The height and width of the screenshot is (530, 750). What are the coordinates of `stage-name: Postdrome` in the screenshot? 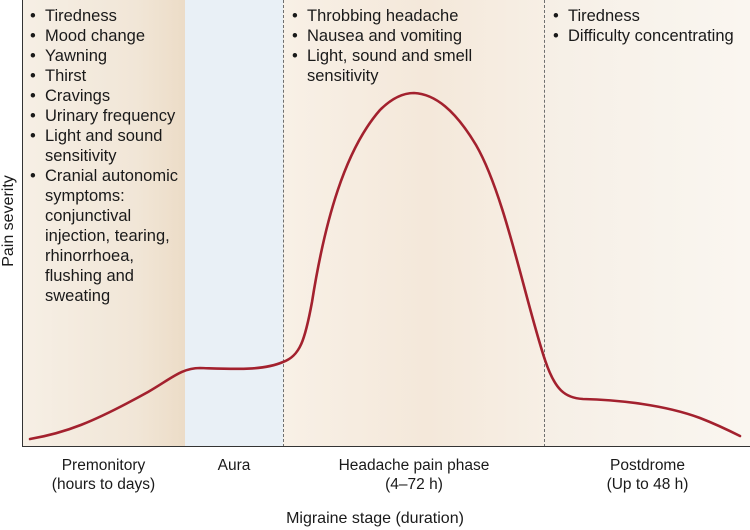 It's located at (647, 465).